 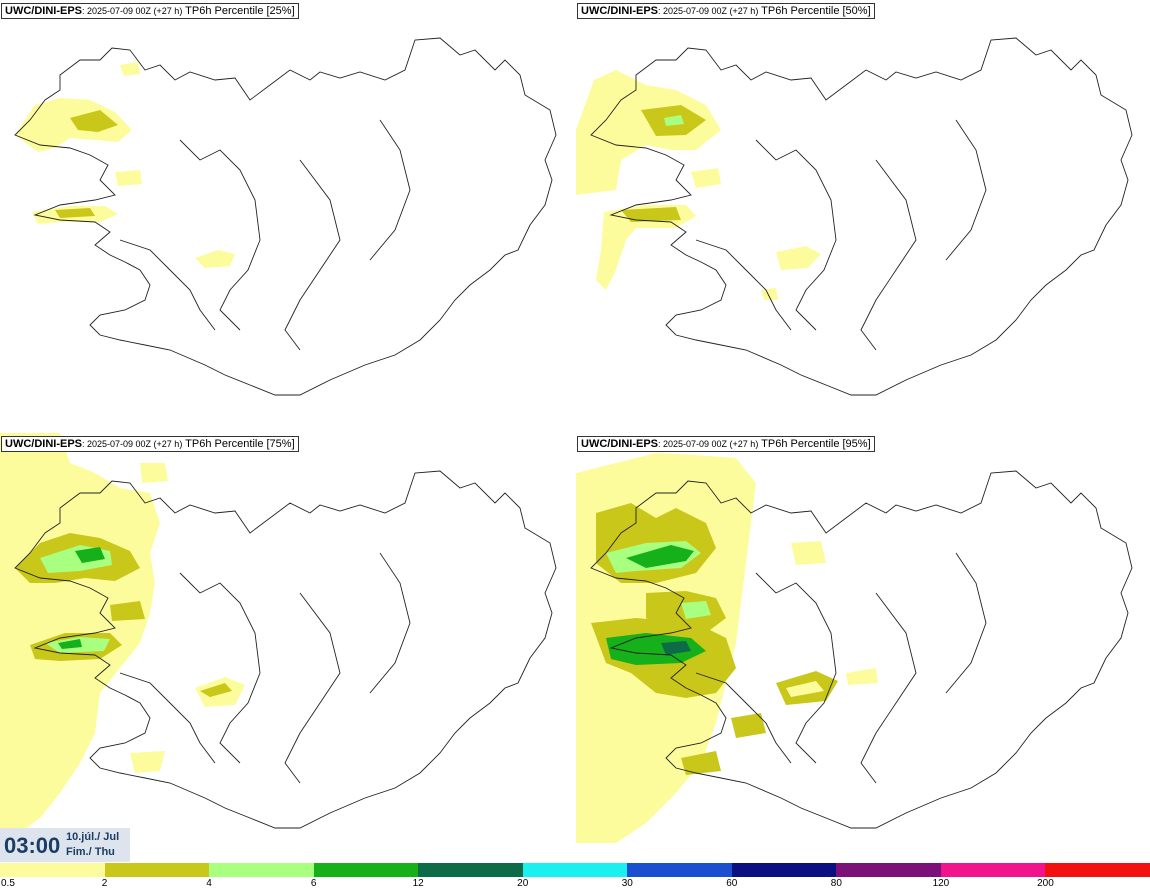 What do you see at coordinates (238, 444) in the screenshot?
I see `variable-label: TP6h Percentile [75%]` at bounding box center [238, 444].